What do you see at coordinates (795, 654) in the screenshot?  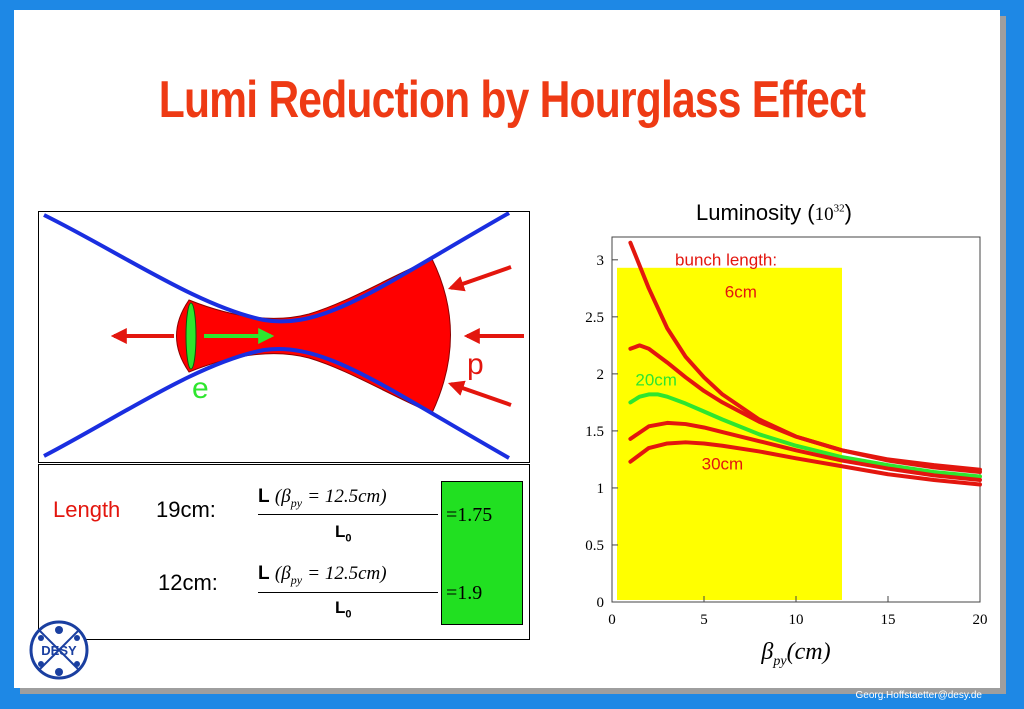 I see `x-axis-label: βpy(cm)` at bounding box center [795, 654].